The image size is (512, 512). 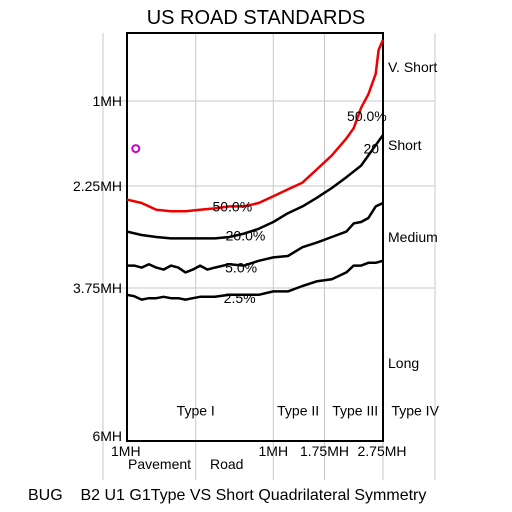 What do you see at coordinates (107, 101) in the screenshot?
I see `y-tick-label-0: 1MH` at bounding box center [107, 101].